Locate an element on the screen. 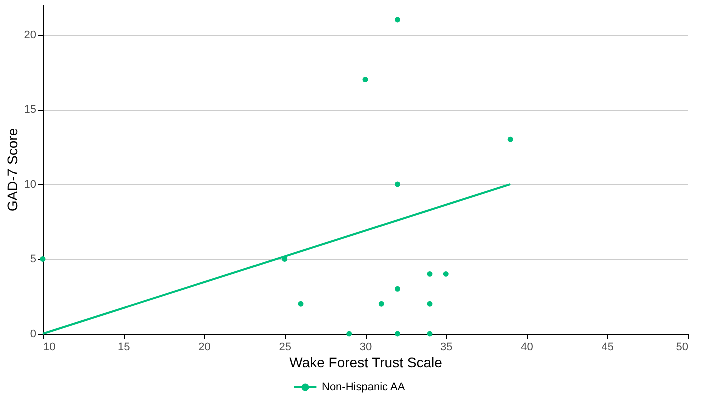 This screenshot has height=418, width=702. legend-label: Non-Hispanic AA is located at coordinates (364, 388).